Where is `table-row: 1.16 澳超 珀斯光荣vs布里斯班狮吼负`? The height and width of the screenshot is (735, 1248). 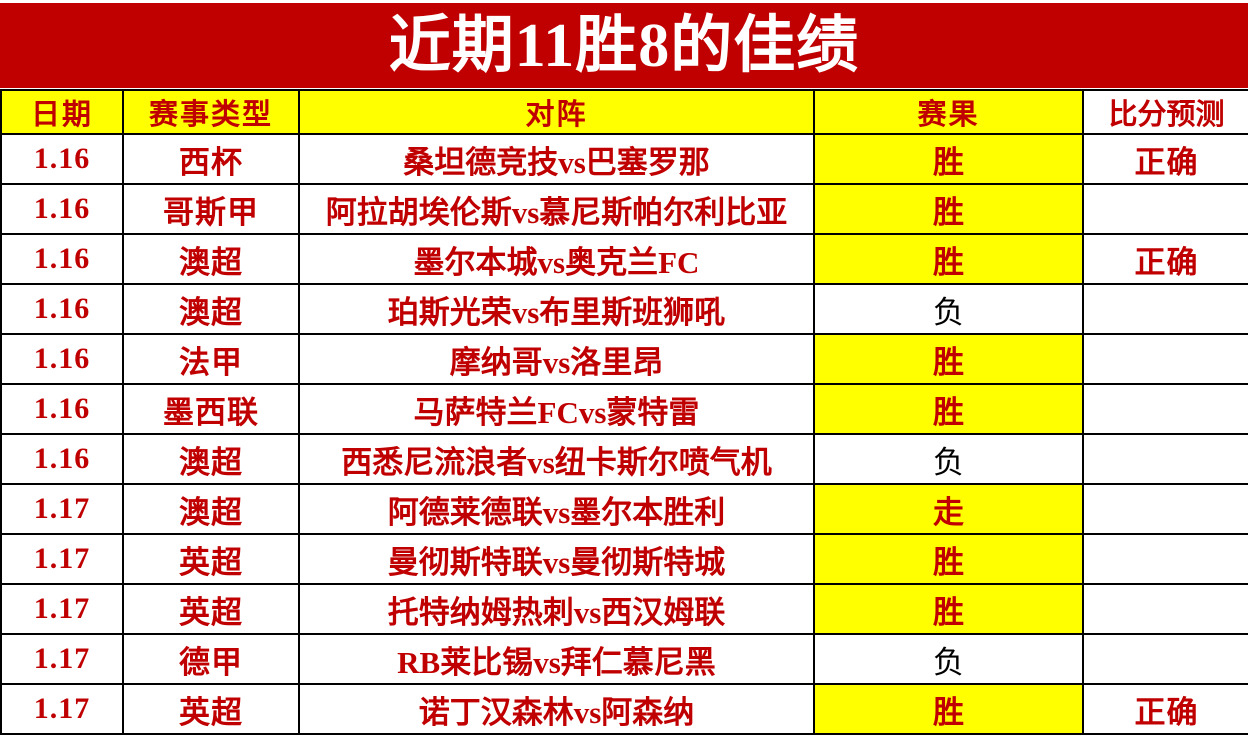
table-row: 1.16 澳超 珀斯光荣vs布里斯班狮吼负 is located at coordinates (624, 309).